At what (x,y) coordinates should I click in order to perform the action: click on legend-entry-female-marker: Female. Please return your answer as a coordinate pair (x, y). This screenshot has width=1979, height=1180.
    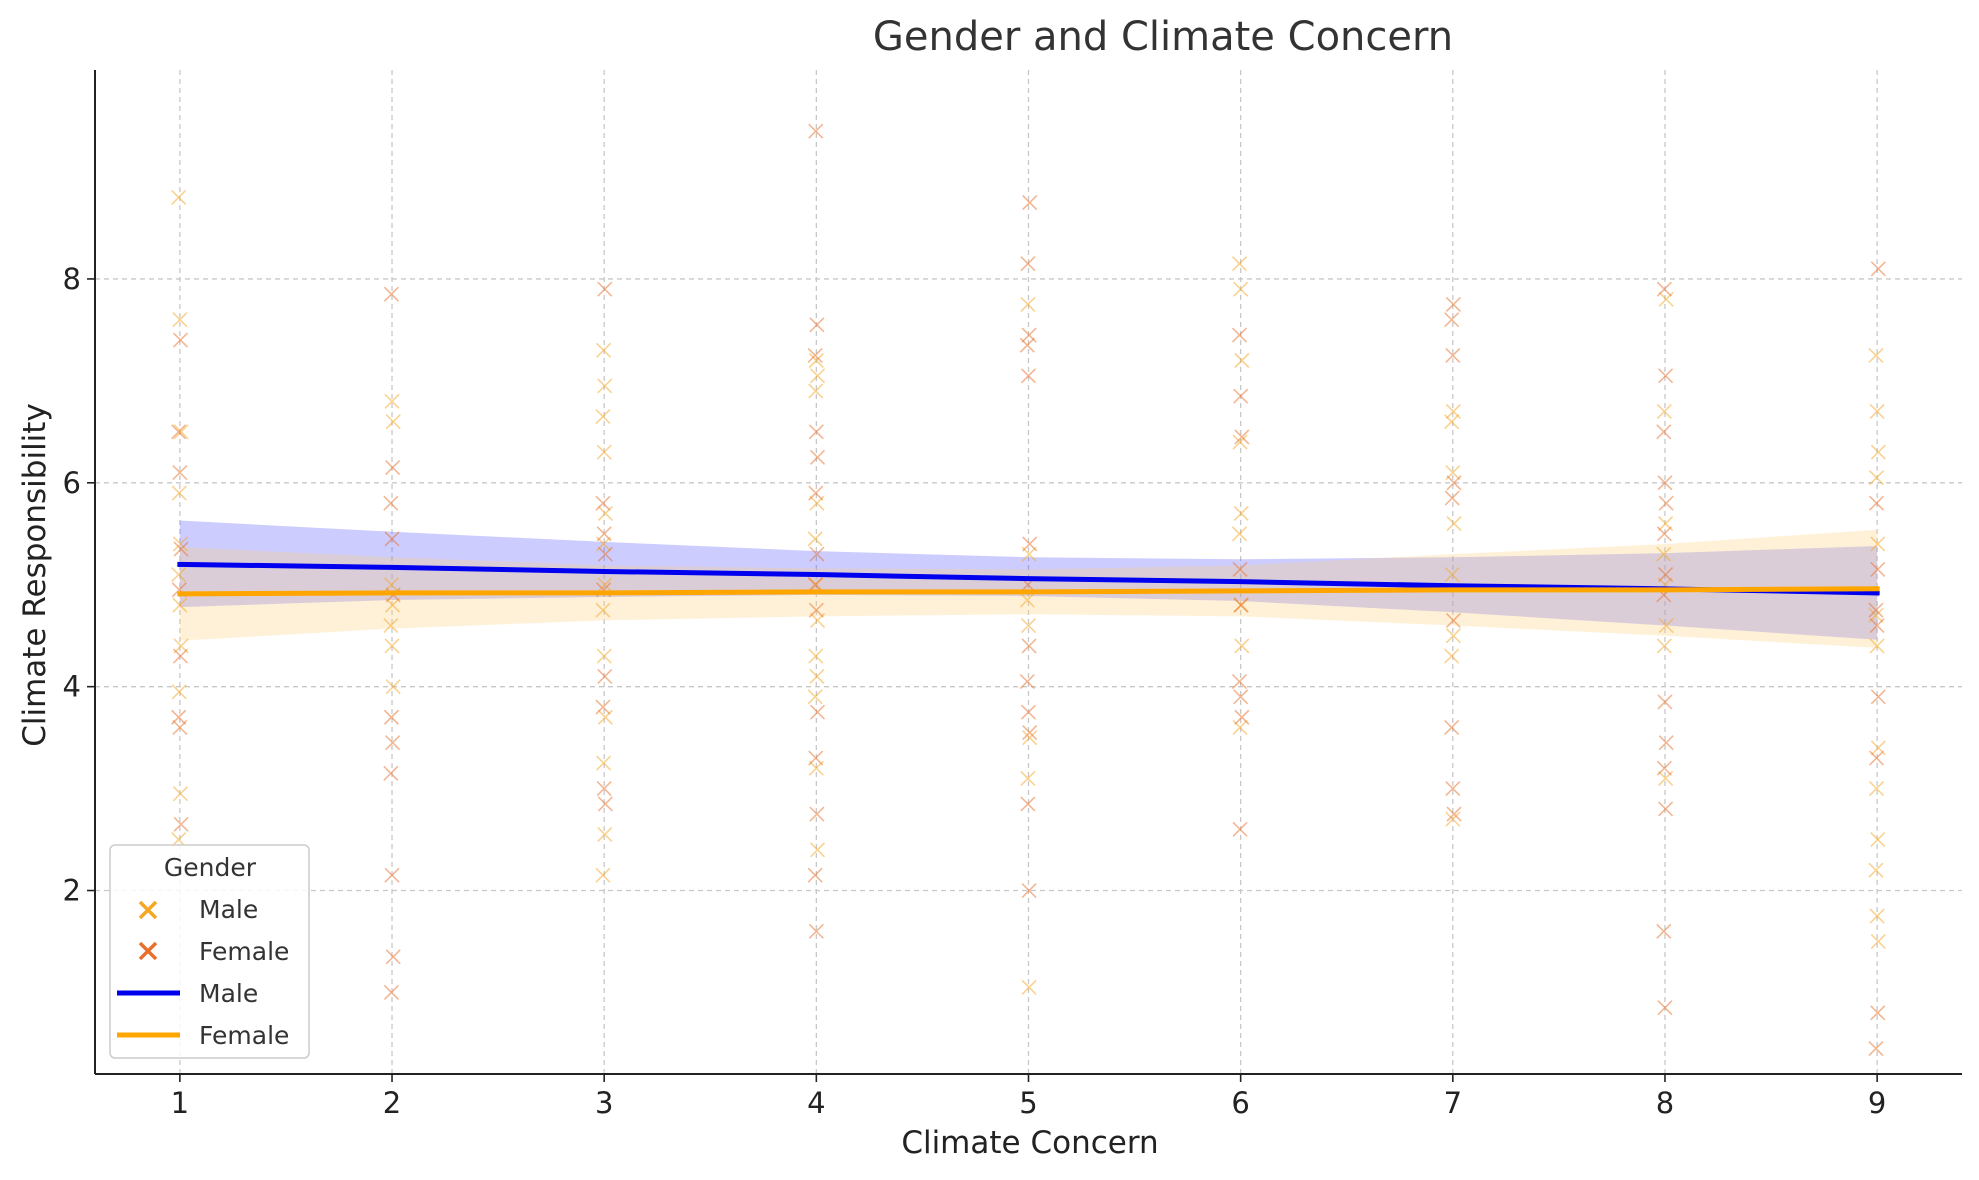
    Looking at the image, I should click on (213, 951).